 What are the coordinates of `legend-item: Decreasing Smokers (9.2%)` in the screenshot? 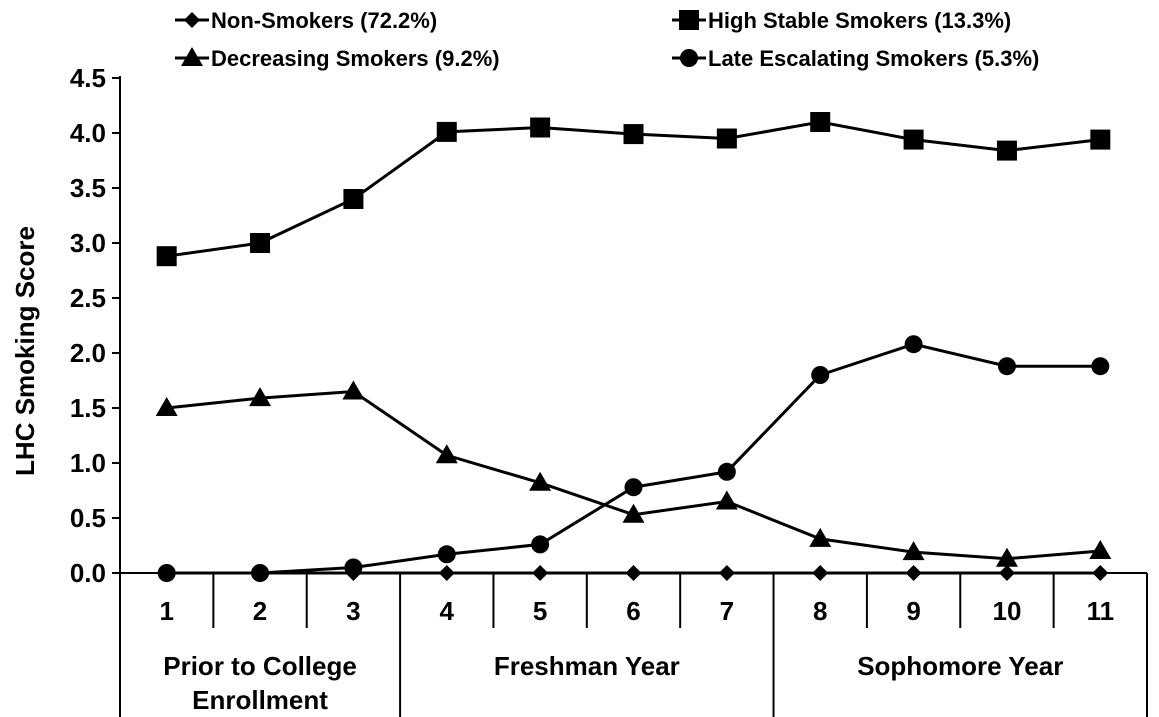 It's located at (337, 58).